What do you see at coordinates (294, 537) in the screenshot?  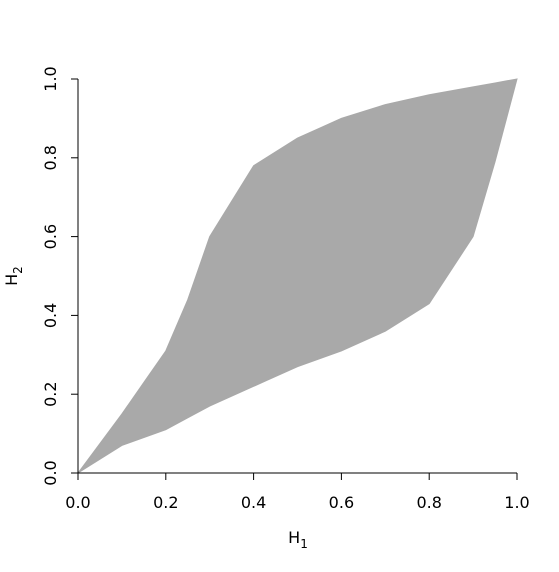 I see `x-label-base: H` at bounding box center [294, 537].